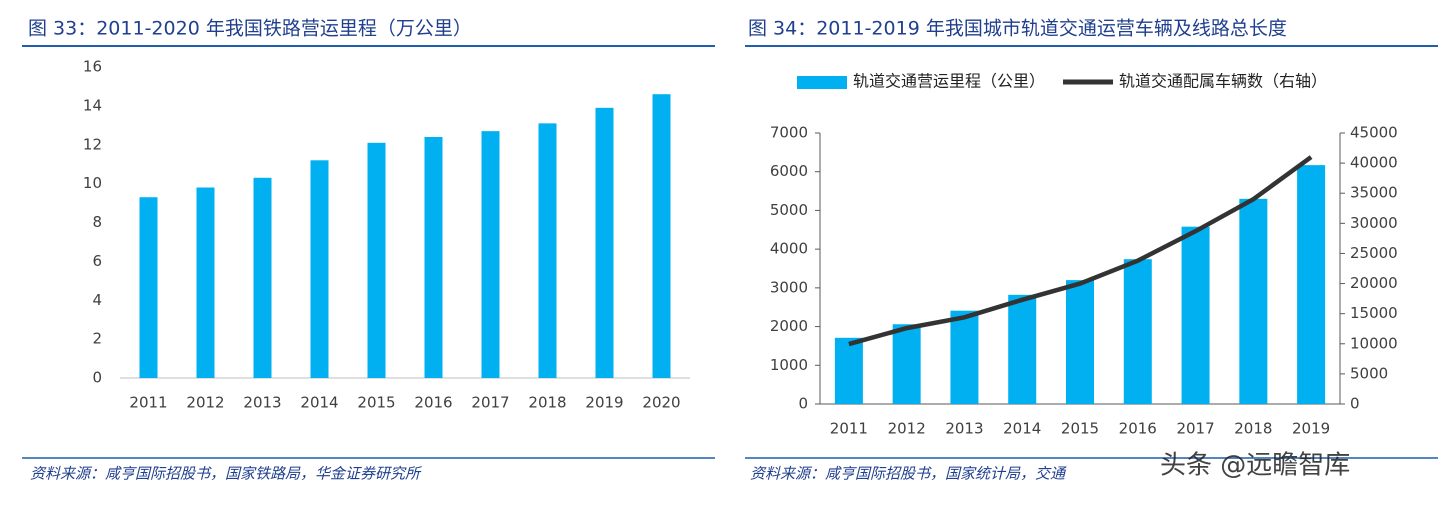 The width and height of the screenshot is (1446, 508). I want to click on y-tick-label: 4000, so click(789, 249).